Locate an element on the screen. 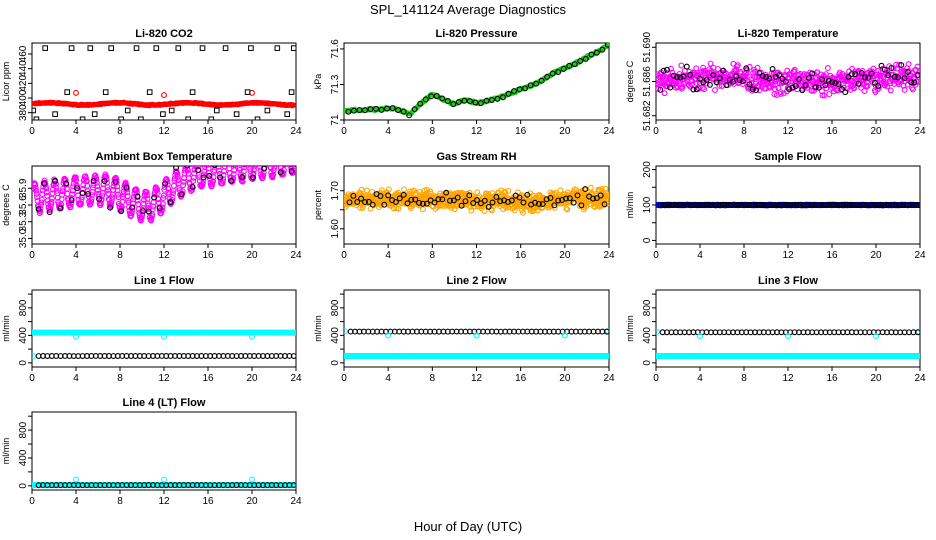 This screenshot has height=540, width=936. series-reference is located at coordinates (164, 94).